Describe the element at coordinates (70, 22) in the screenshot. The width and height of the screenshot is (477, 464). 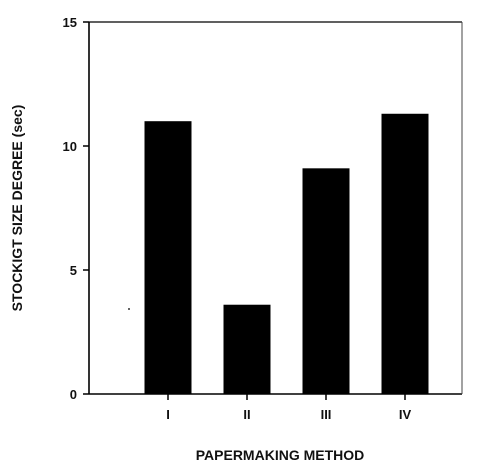
I see `y-tick-label: 15` at that location.